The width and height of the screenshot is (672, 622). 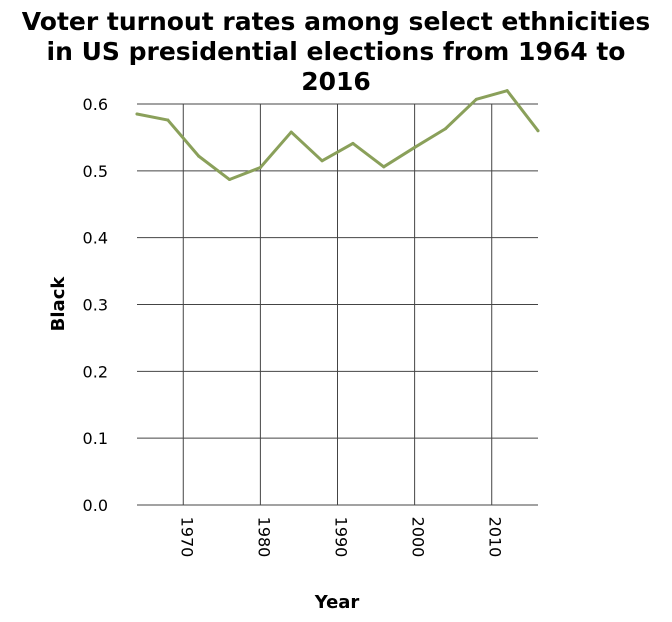 What do you see at coordinates (95, 238) in the screenshot?
I see `y-tick-label: 0.4` at bounding box center [95, 238].